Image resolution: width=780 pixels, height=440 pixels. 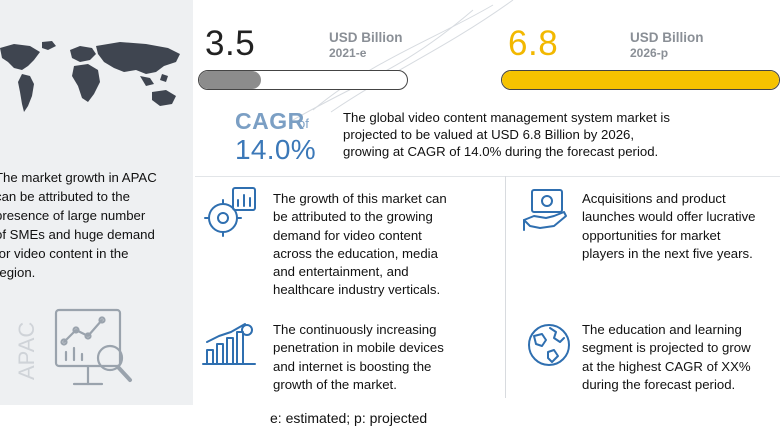 What do you see at coordinates (355, 329) in the screenshot?
I see `highlight-line: The continuously increasing` at bounding box center [355, 329].